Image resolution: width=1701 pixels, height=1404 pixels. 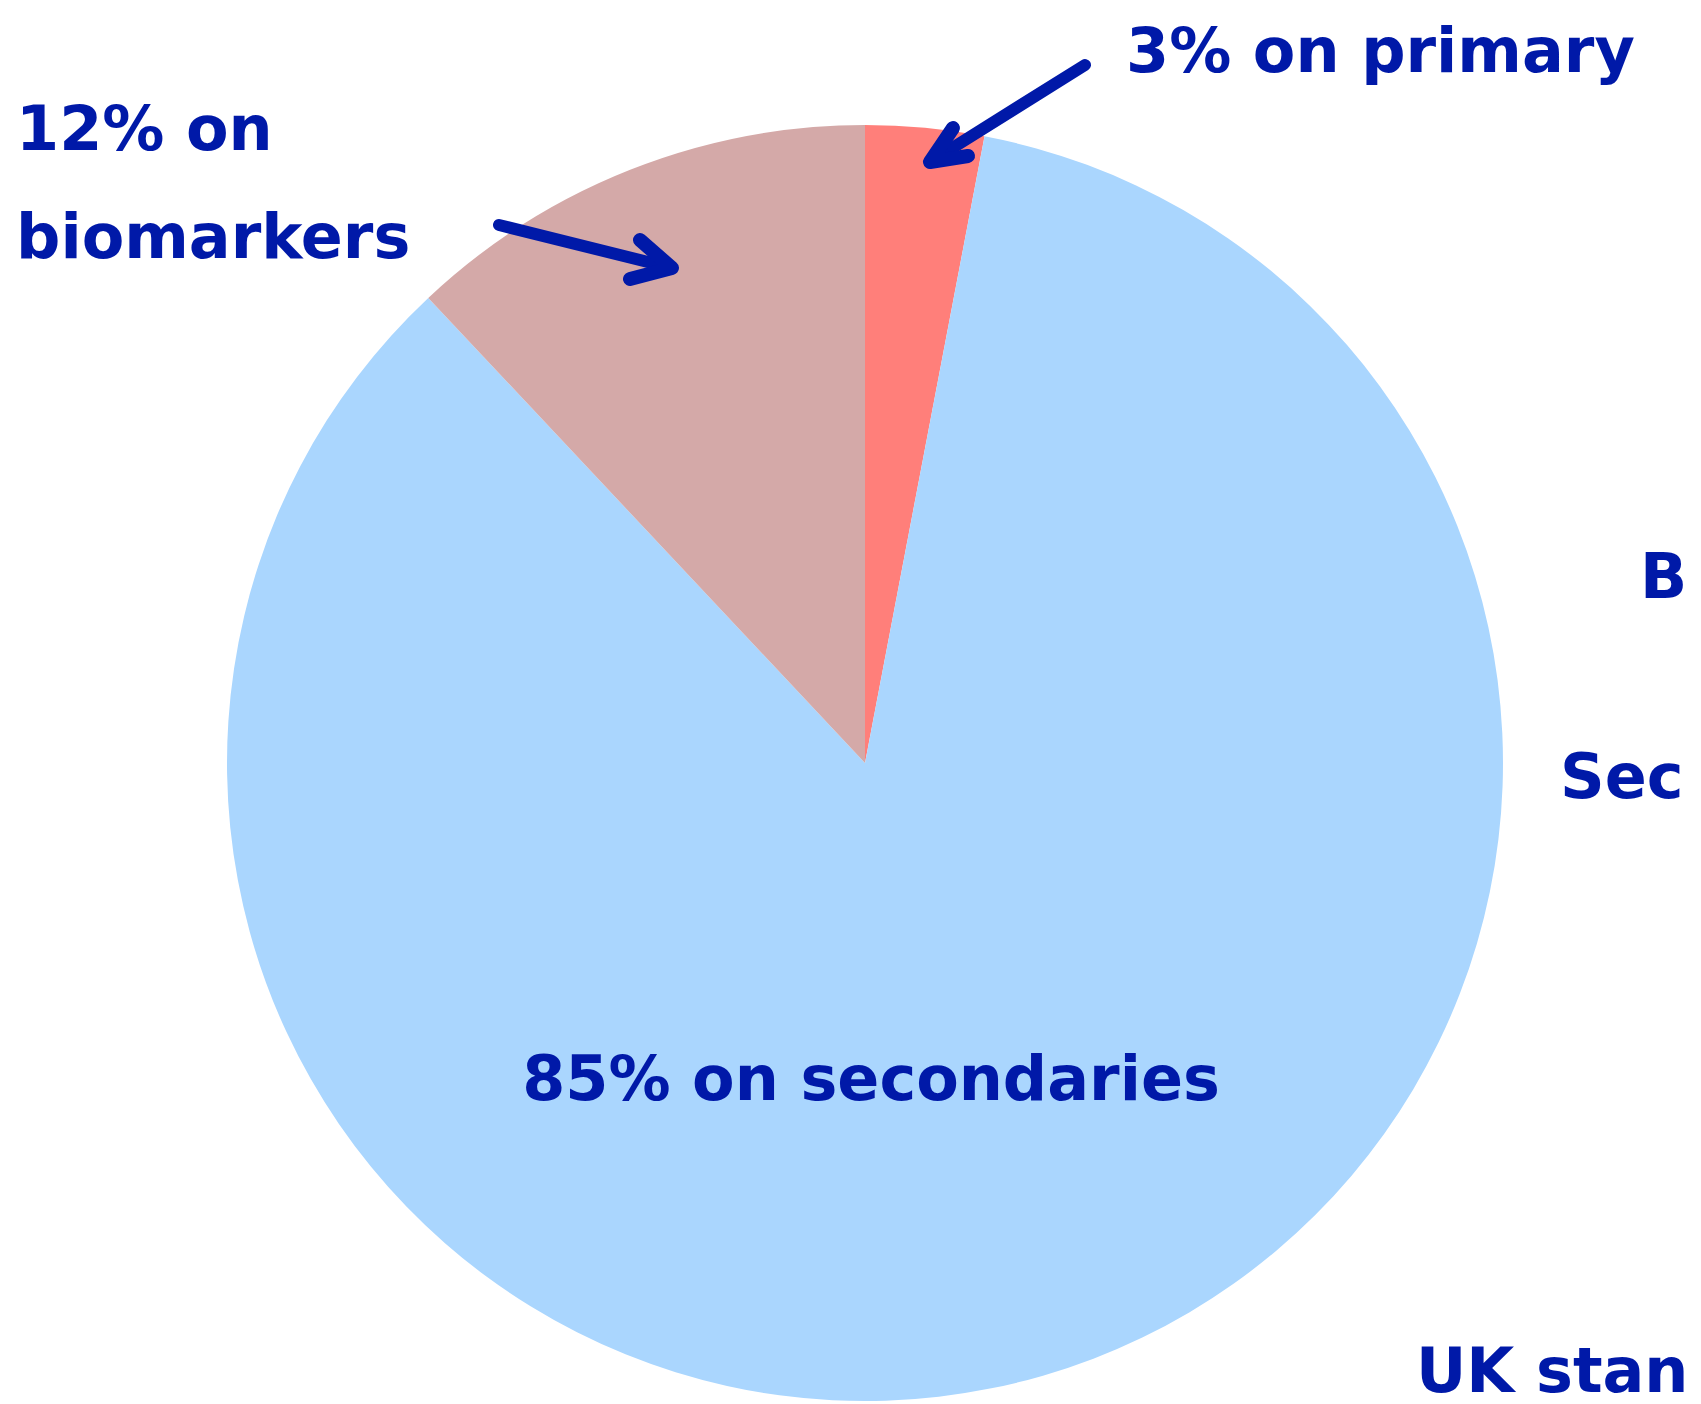 I want to click on slice-label: 12% on biomarkers, so click(x=213, y=182).